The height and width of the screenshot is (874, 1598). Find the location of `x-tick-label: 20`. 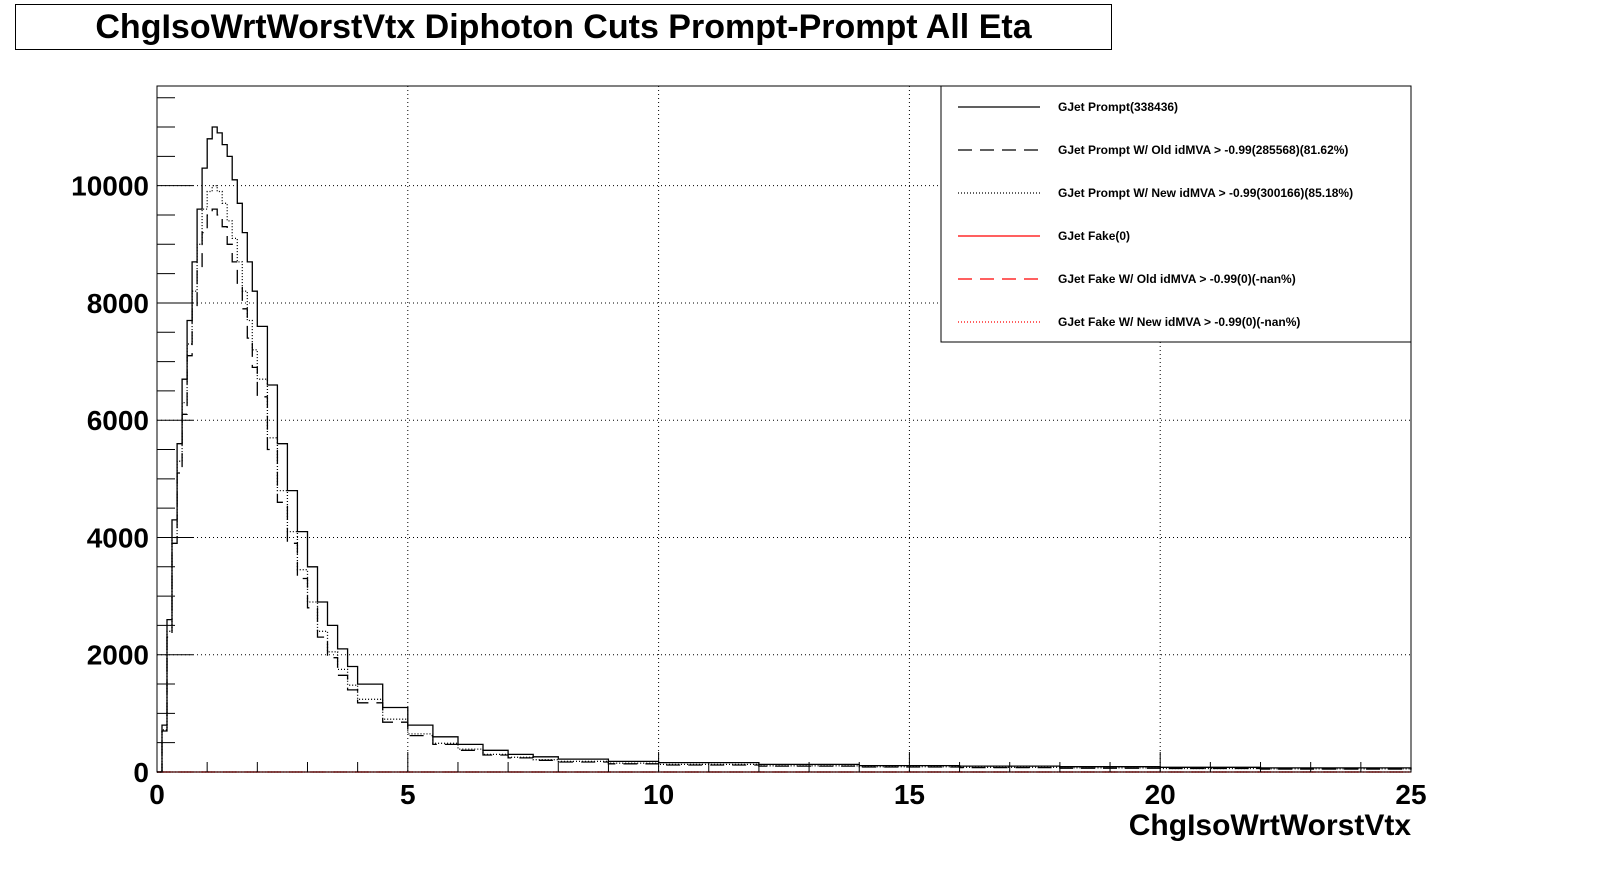

x-tick-label: 20 is located at coordinates (1160, 794).